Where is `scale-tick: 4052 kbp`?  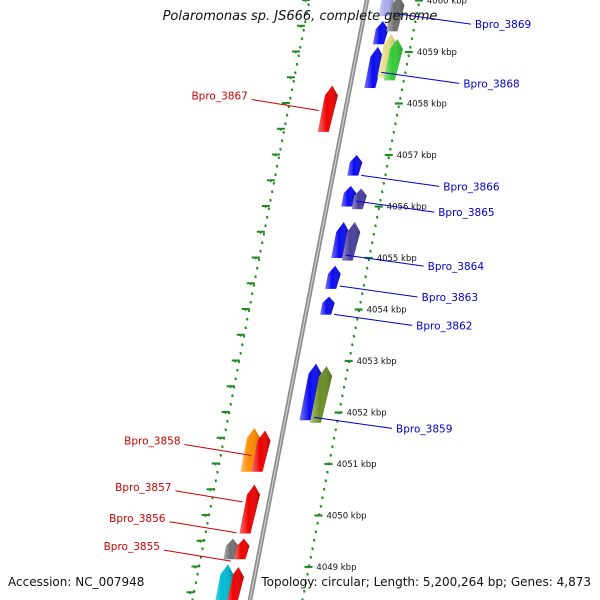 scale-tick: 4052 kbp is located at coordinates (360, 414).